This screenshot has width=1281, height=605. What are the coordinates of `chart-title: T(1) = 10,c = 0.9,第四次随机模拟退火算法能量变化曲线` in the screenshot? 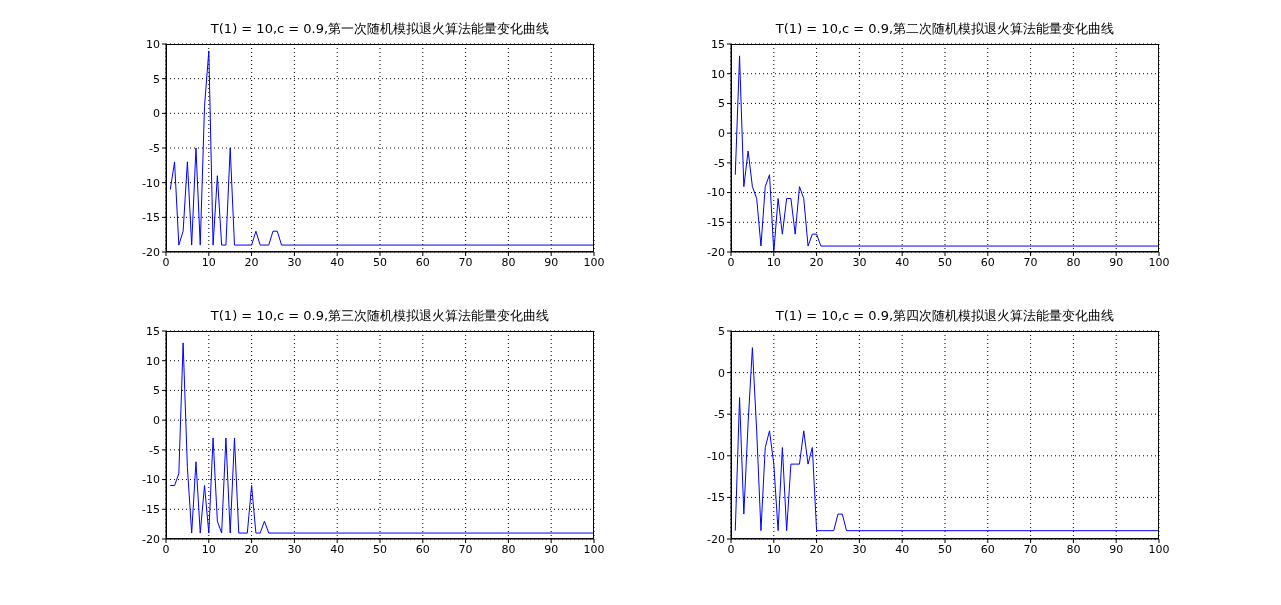 It's located at (945, 316).